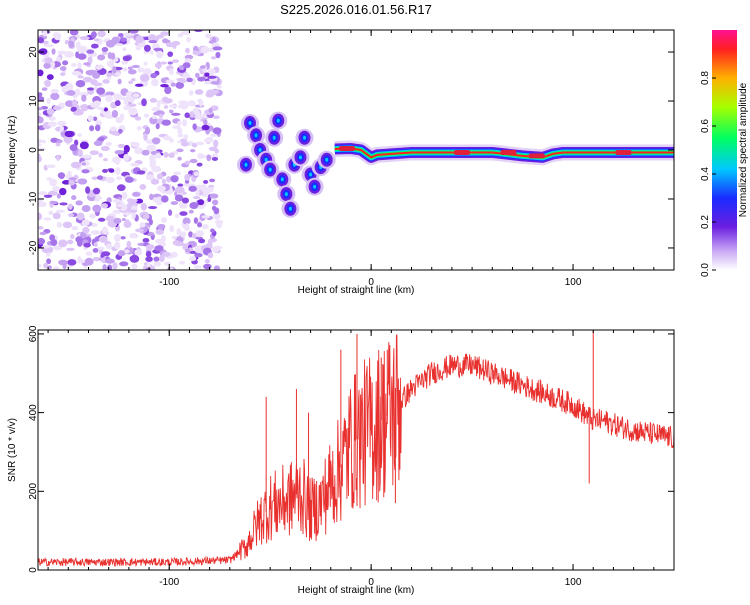  I want to click on spectrogram-x-axis-label: Height of straight line (km), so click(356, 290).